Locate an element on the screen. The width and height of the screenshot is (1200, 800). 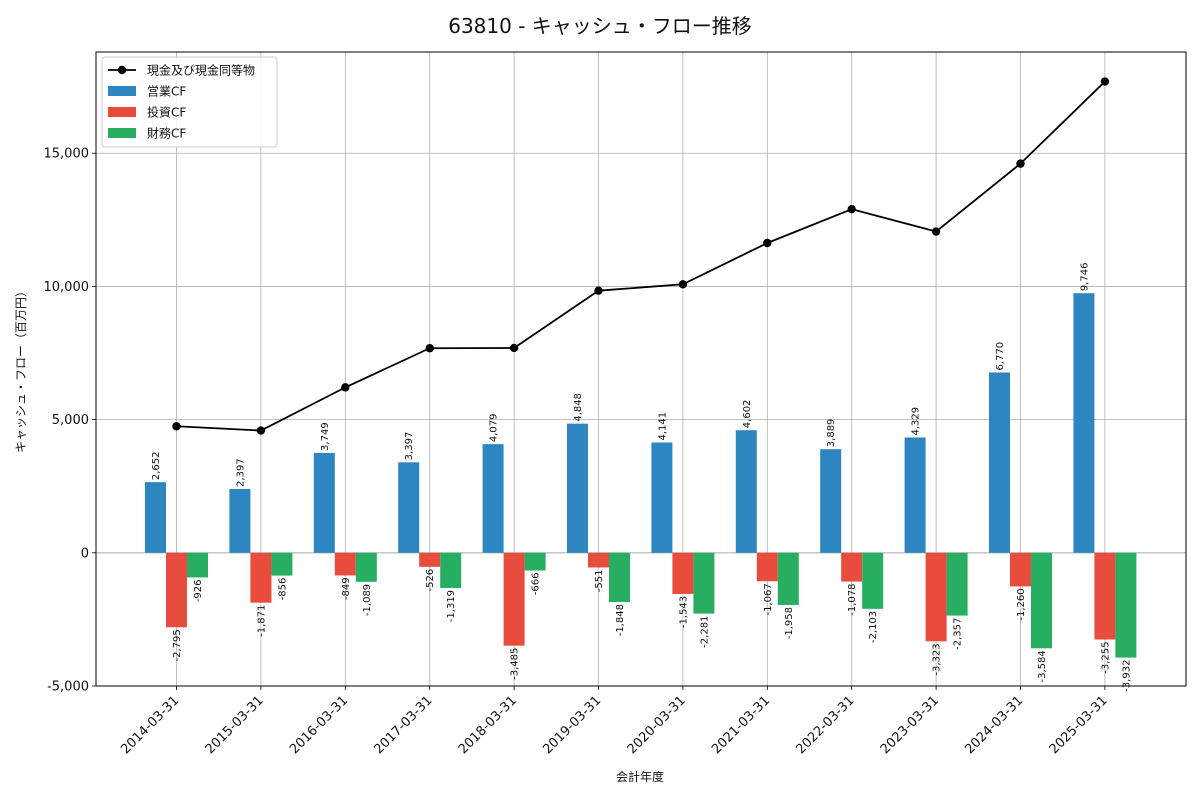
bar-value-label: 4,329 is located at coordinates (916, 421).